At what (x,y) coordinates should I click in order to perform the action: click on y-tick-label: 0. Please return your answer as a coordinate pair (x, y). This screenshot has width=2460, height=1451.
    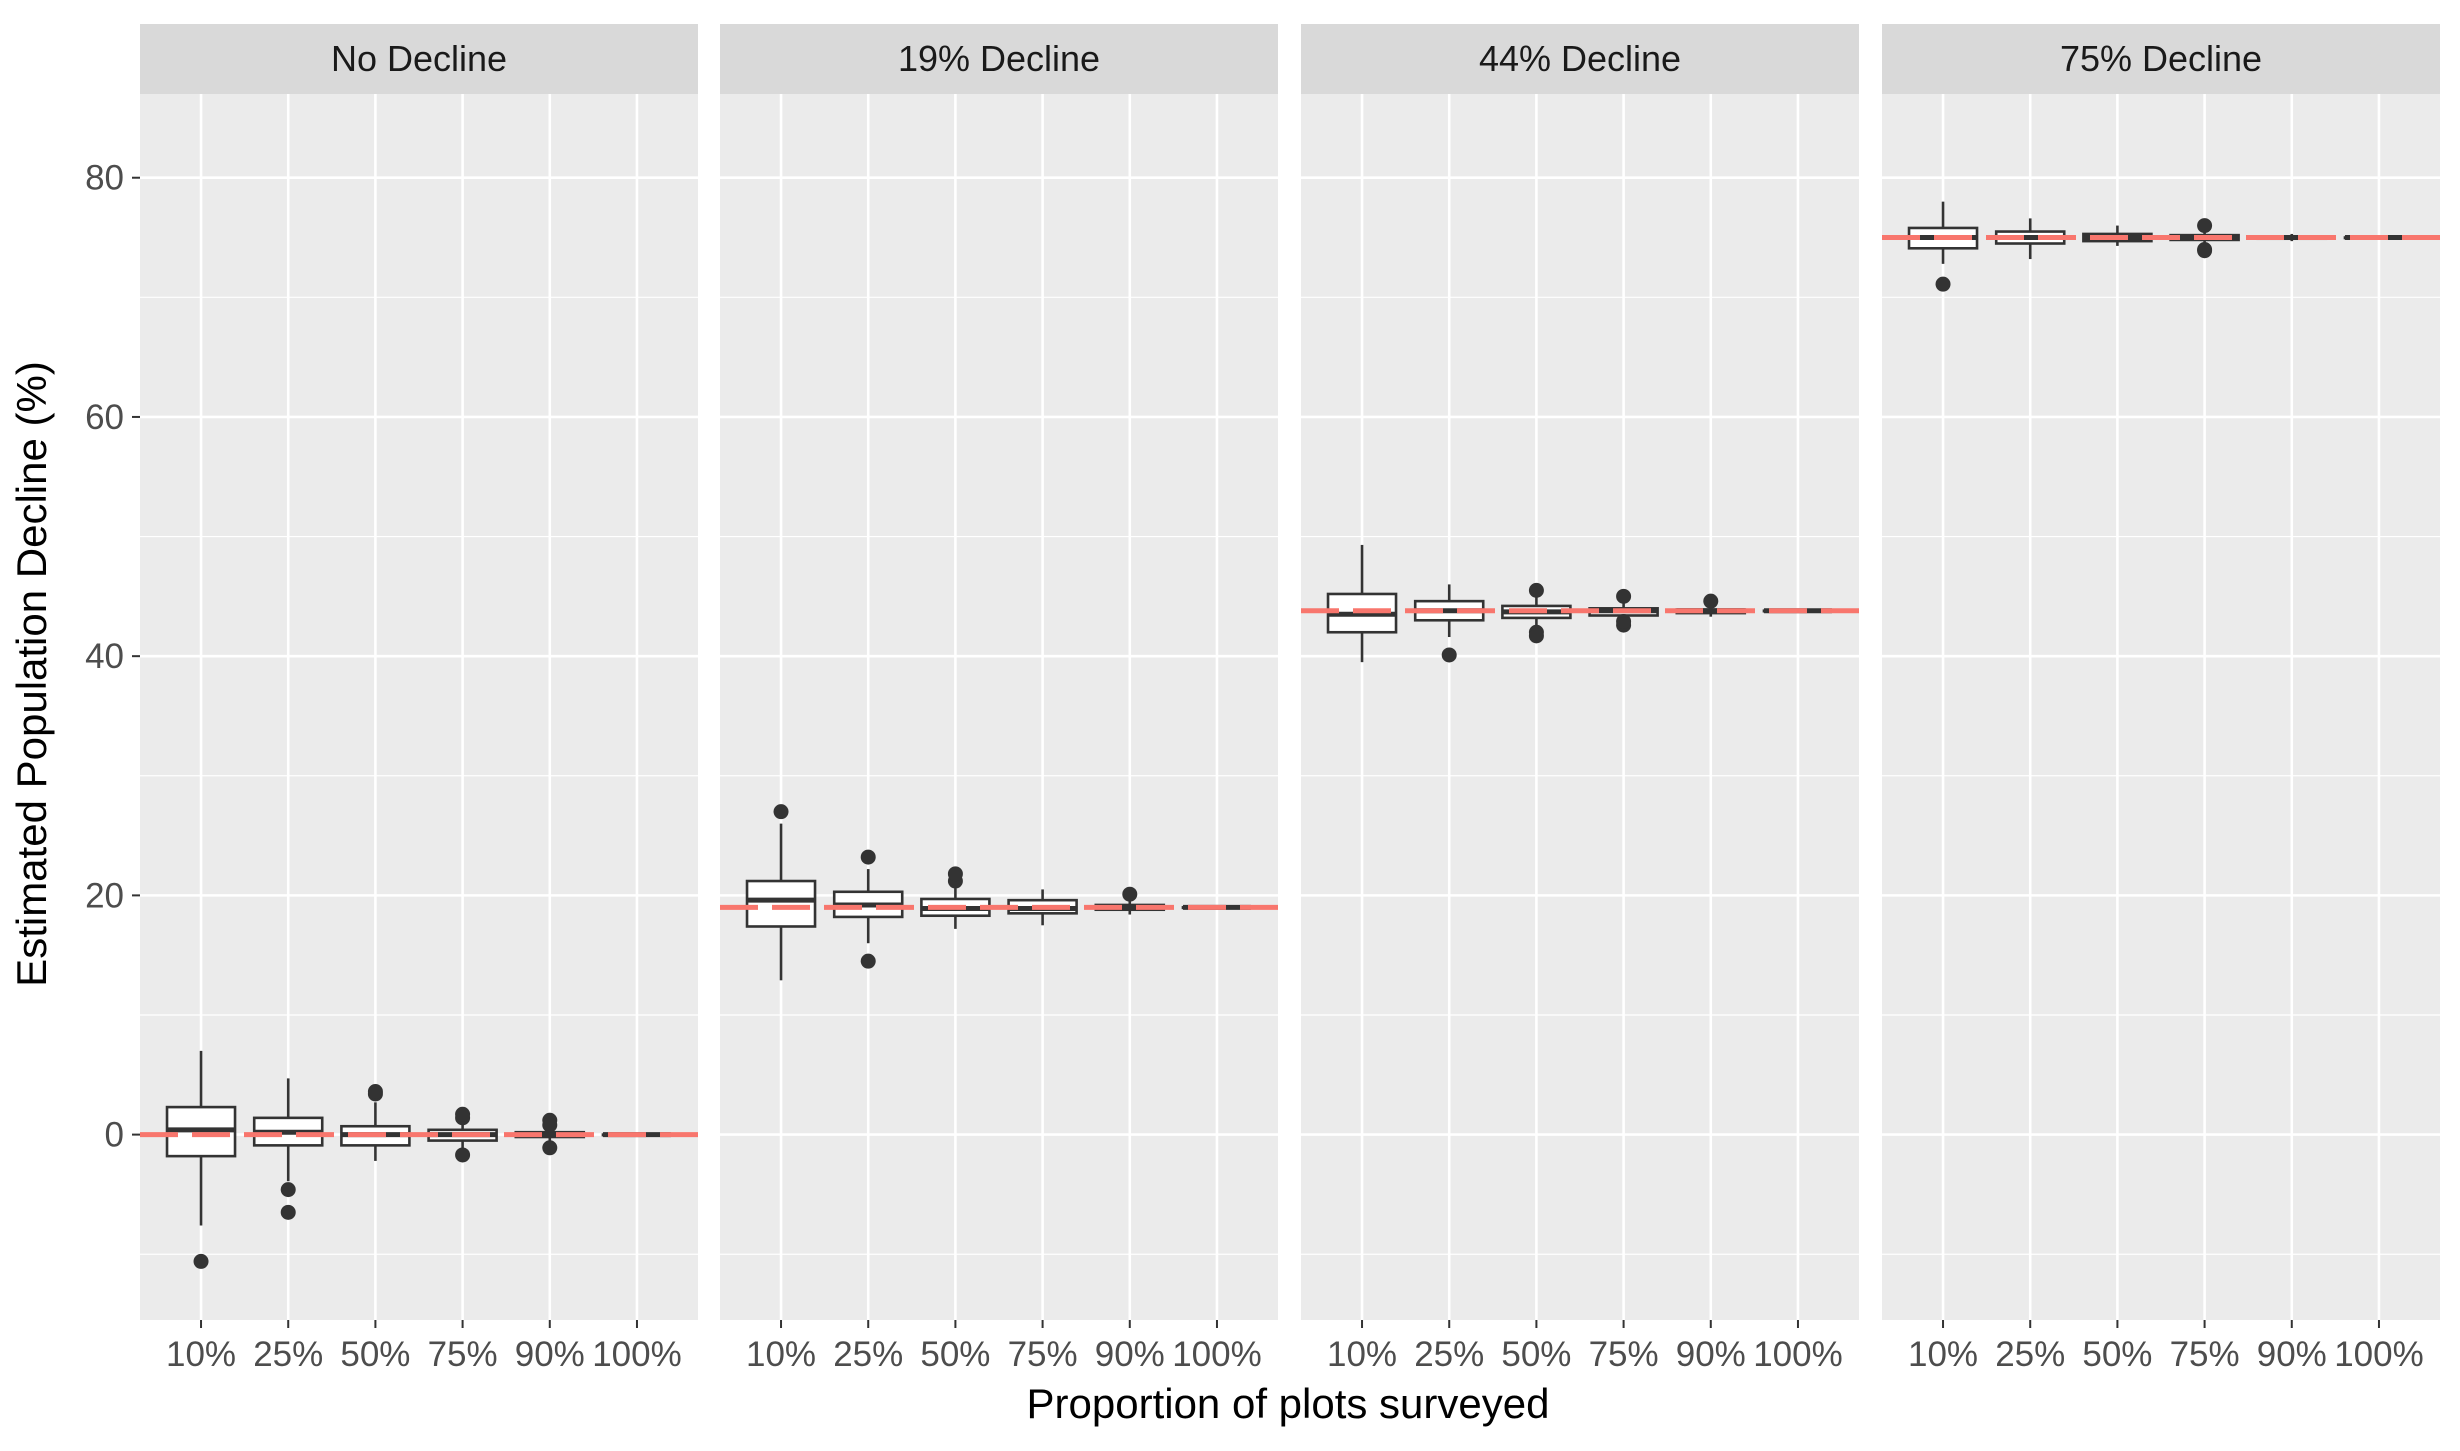
    Looking at the image, I should click on (114, 1135).